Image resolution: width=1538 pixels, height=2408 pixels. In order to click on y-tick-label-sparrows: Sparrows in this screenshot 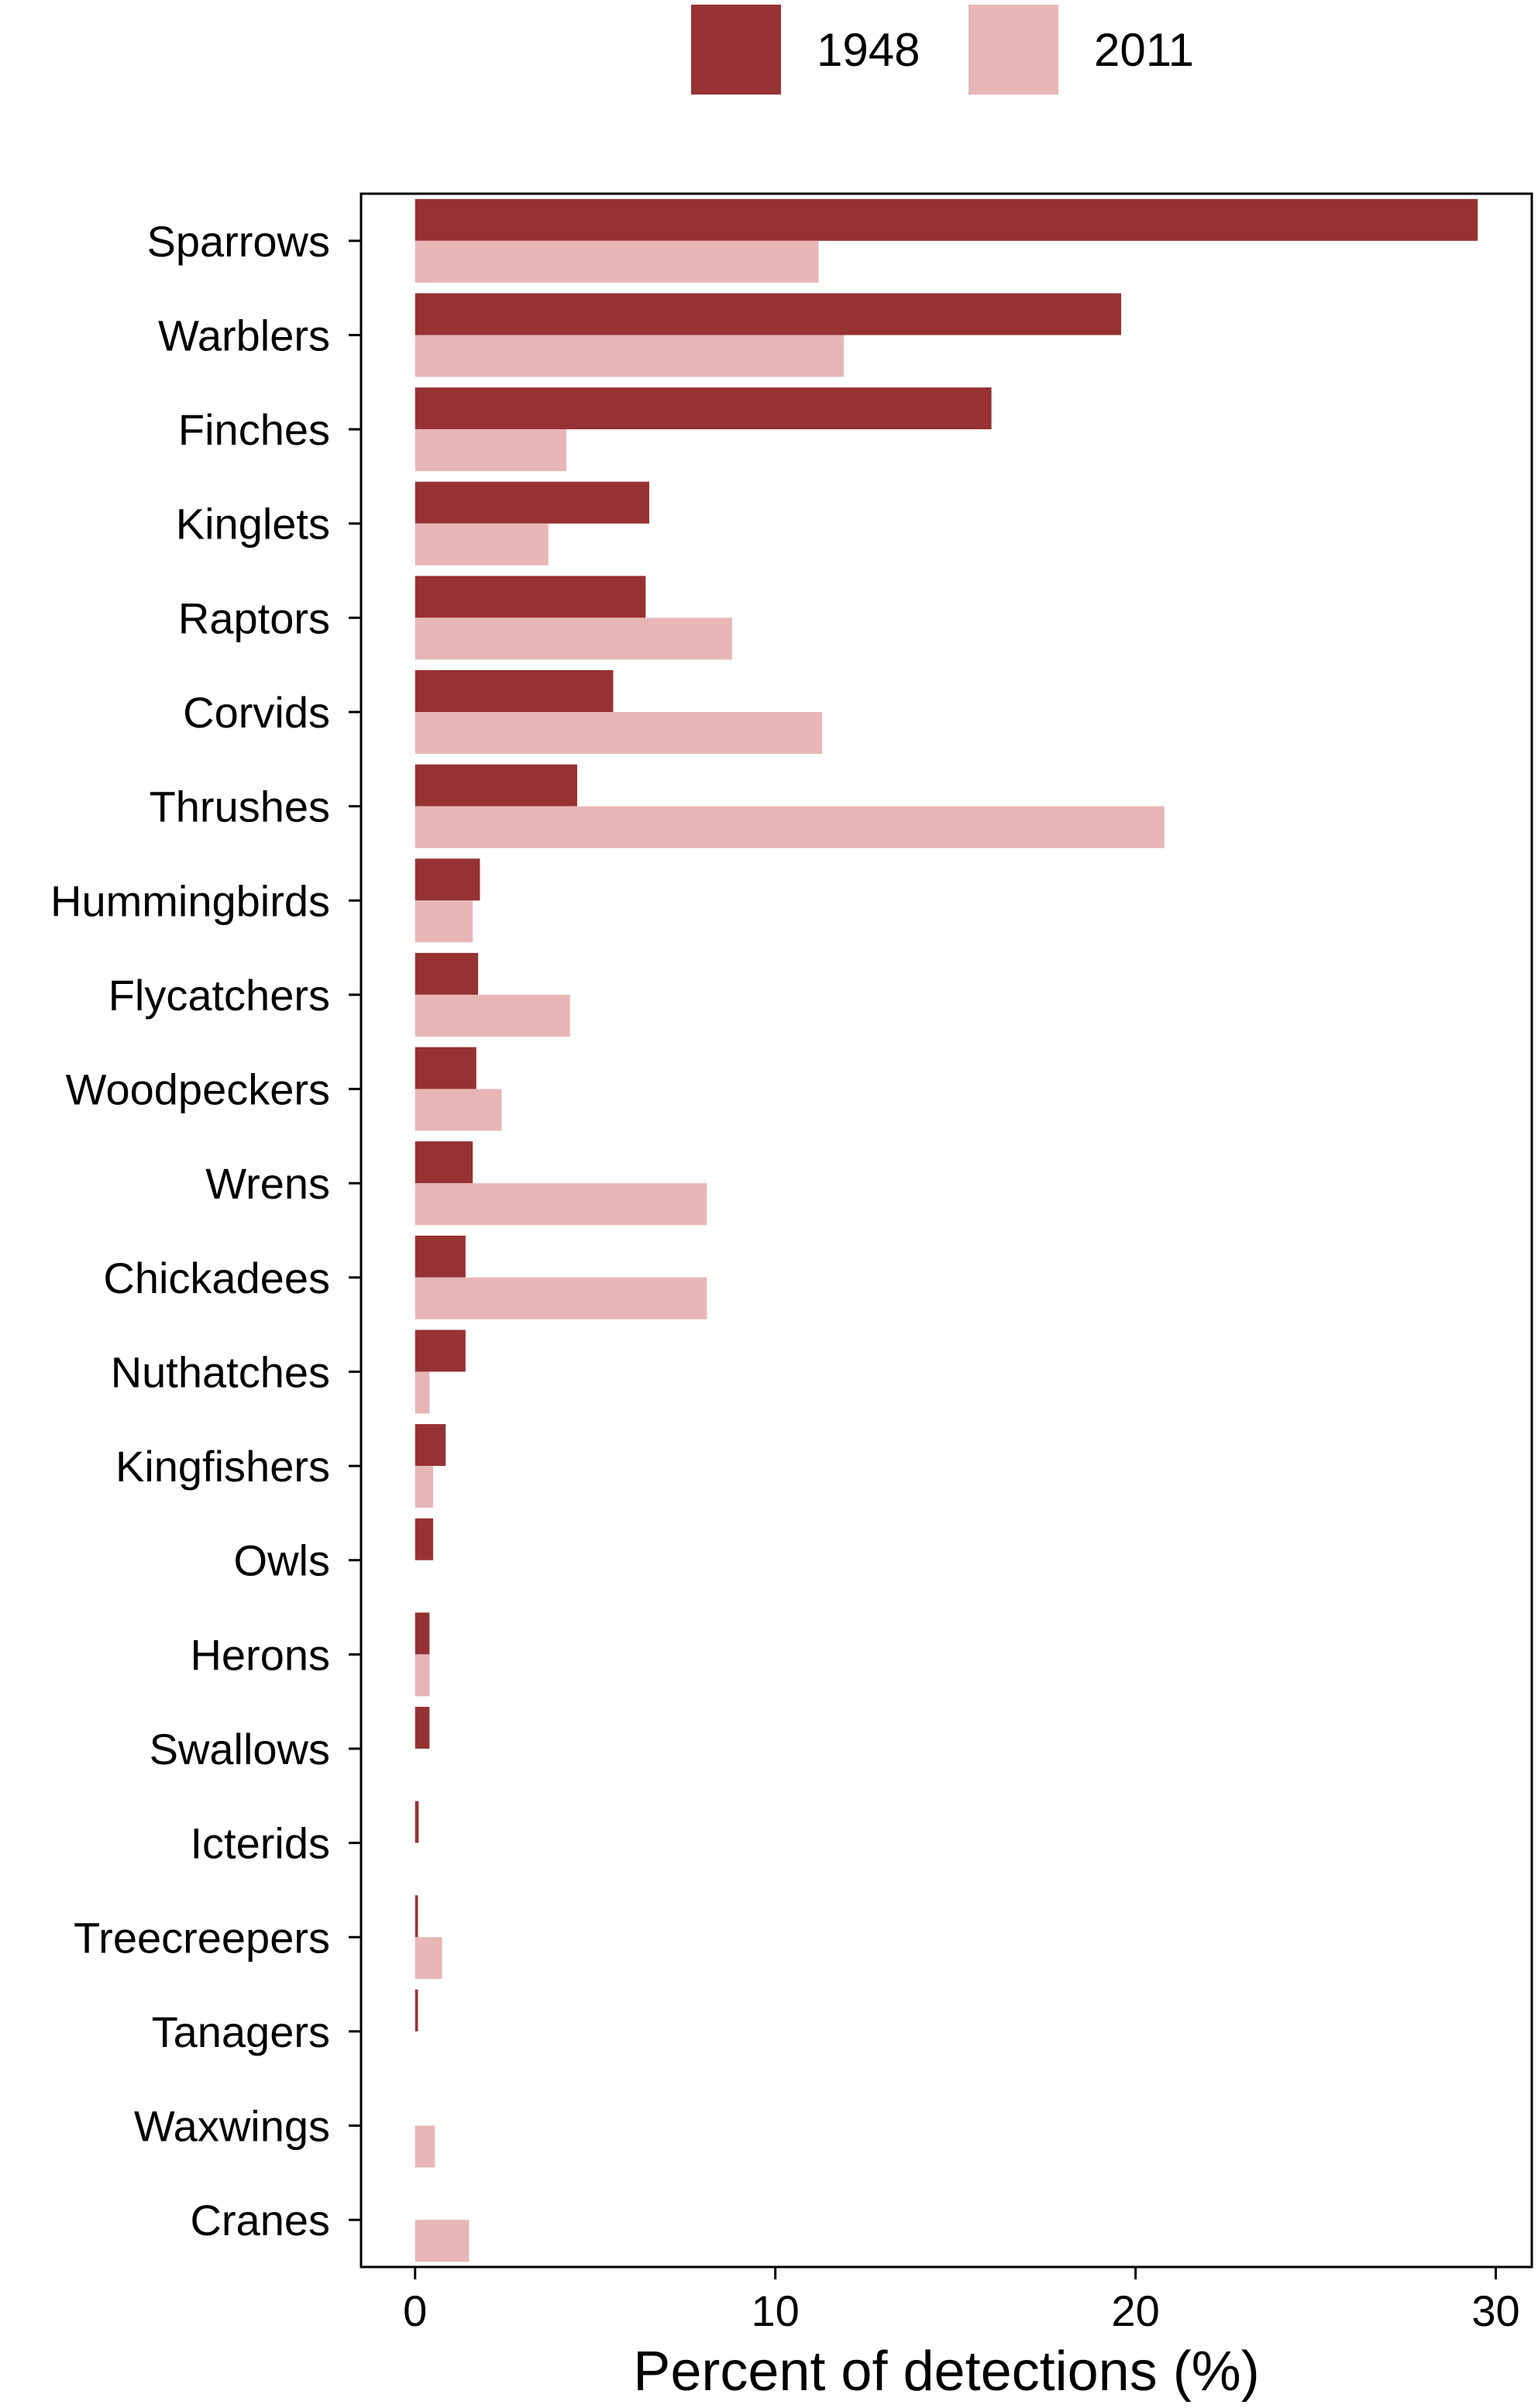, I will do `click(238, 241)`.